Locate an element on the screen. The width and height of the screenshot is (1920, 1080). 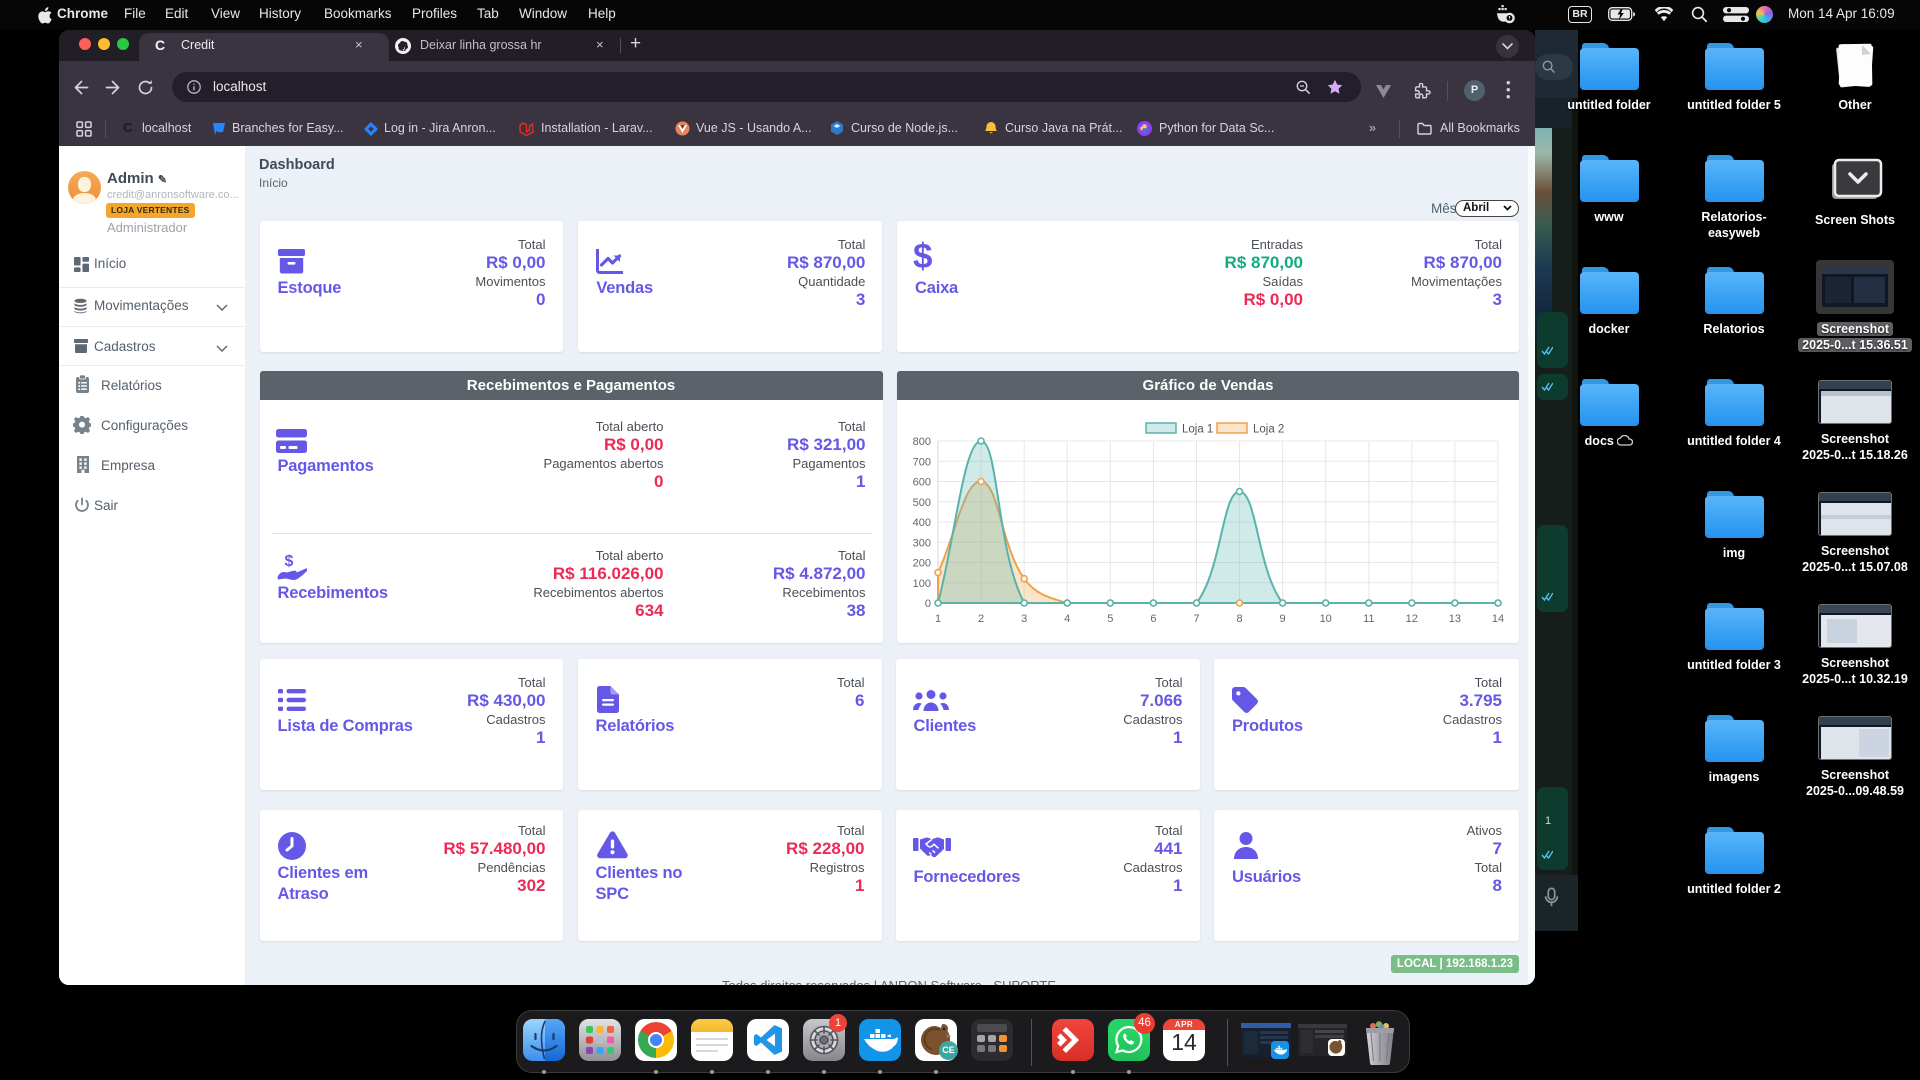
svg-text: 11 is located at coordinates (1368, 619).